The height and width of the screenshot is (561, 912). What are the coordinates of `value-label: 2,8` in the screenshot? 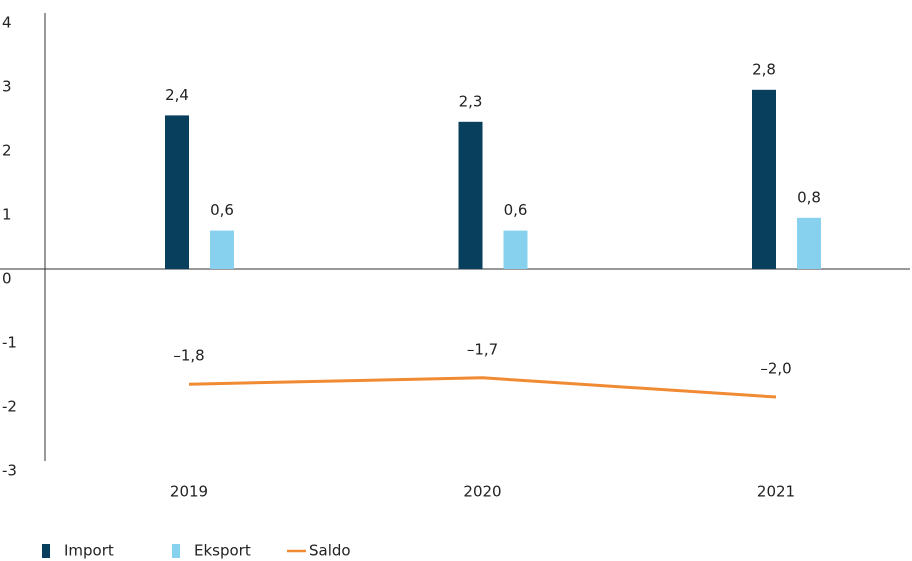 It's located at (764, 69).